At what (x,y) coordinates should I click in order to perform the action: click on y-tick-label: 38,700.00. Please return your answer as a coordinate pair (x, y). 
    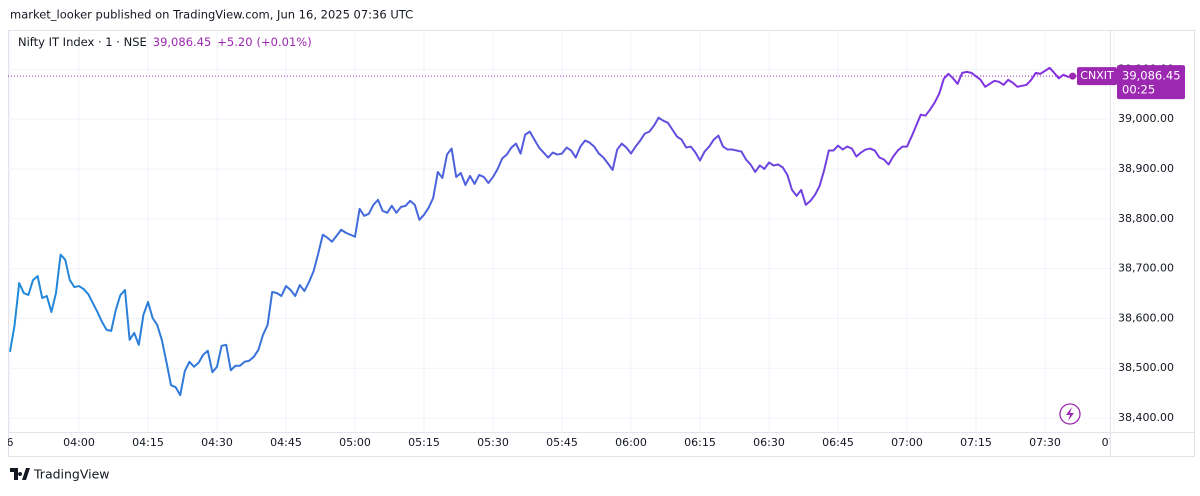
    Looking at the image, I should click on (1146, 268).